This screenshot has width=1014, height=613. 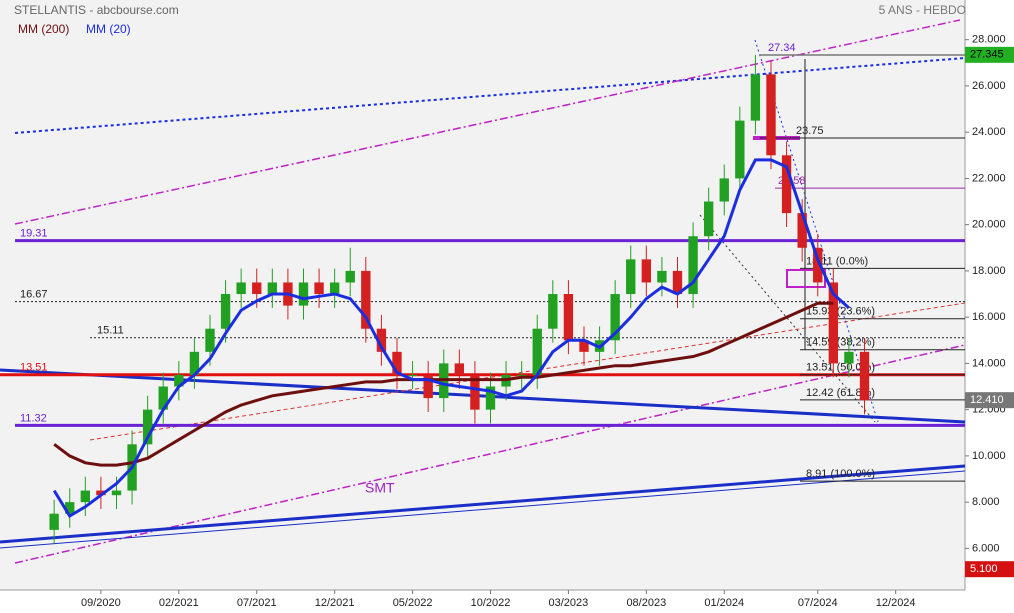 What do you see at coordinates (989, 456) in the screenshot?
I see `y-tick-label: 10.000` at bounding box center [989, 456].